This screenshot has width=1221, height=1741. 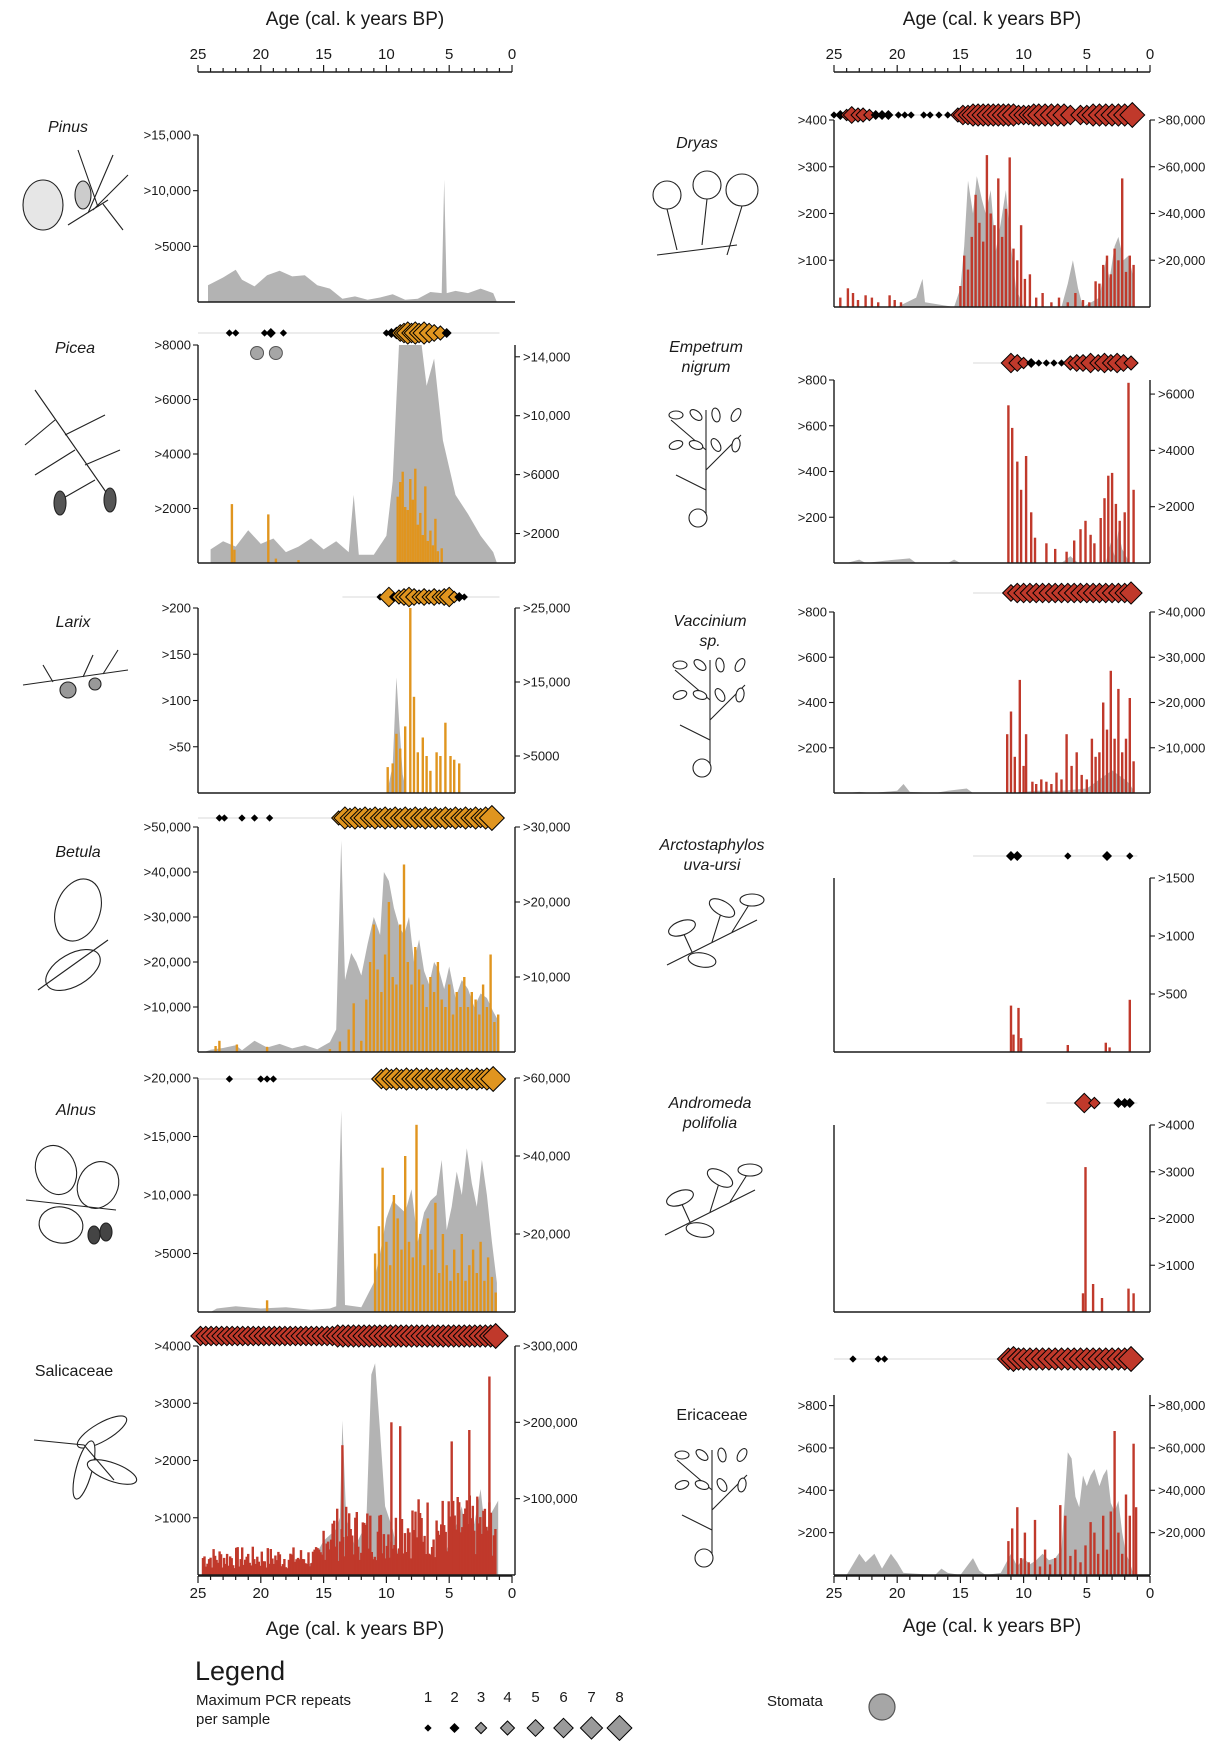 I want to click on dryas-flowers-illustration, so click(x=705, y=213).